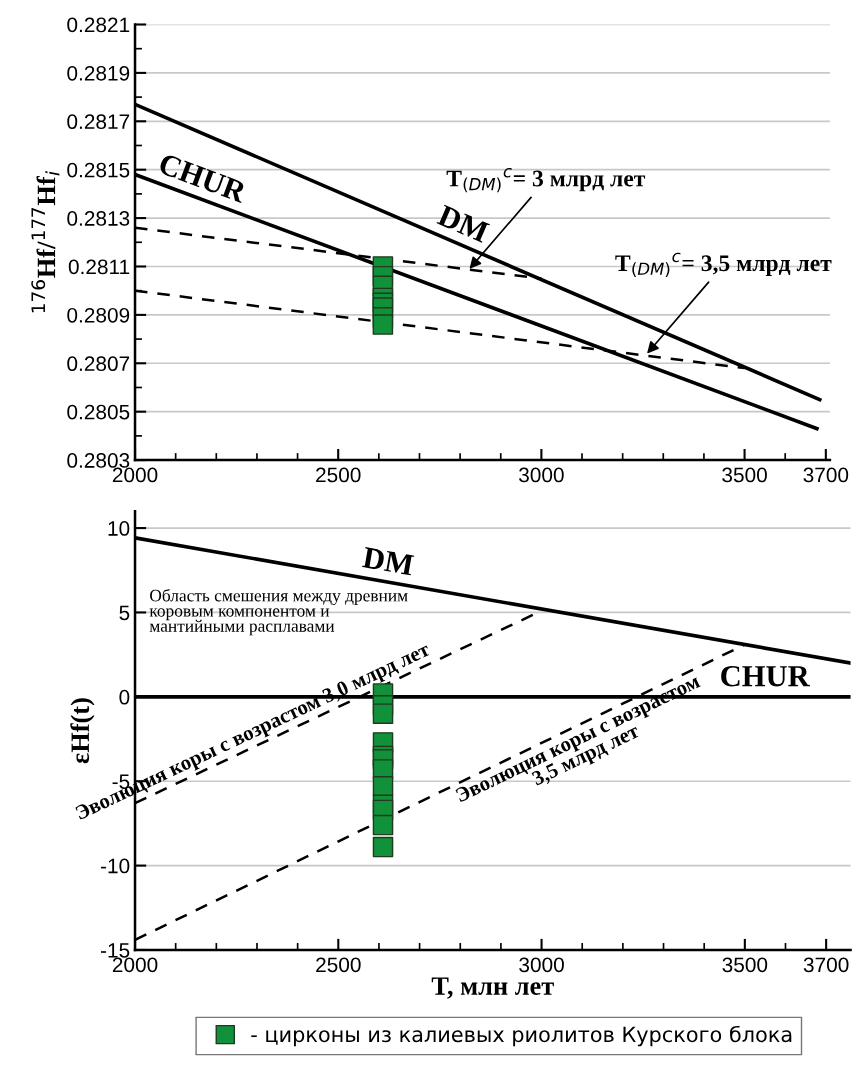 The height and width of the screenshot is (1065, 860). Describe the element at coordinates (98, 170) in the screenshot. I see `y-tick-label: 0.2815` at that location.